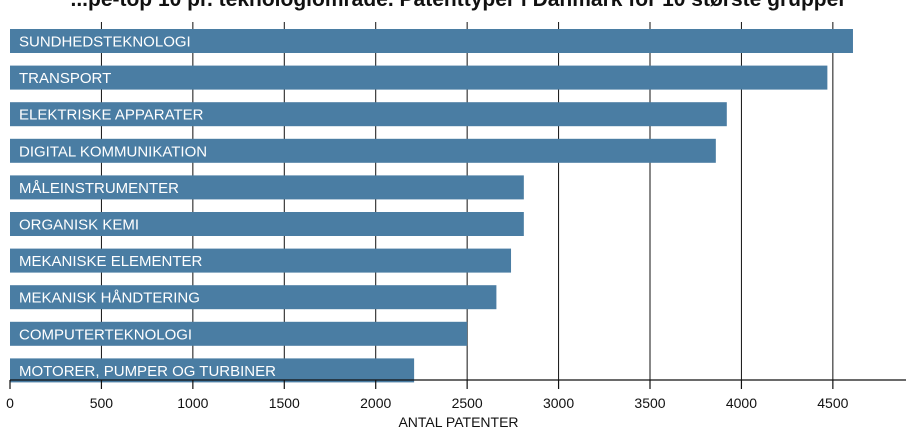 The width and height of the screenshot is (917, 434). Describe the element at coordinates (111, 115) in the screenshot. I see `bar-label: ELEKTRISKE APPARATER` at that location.